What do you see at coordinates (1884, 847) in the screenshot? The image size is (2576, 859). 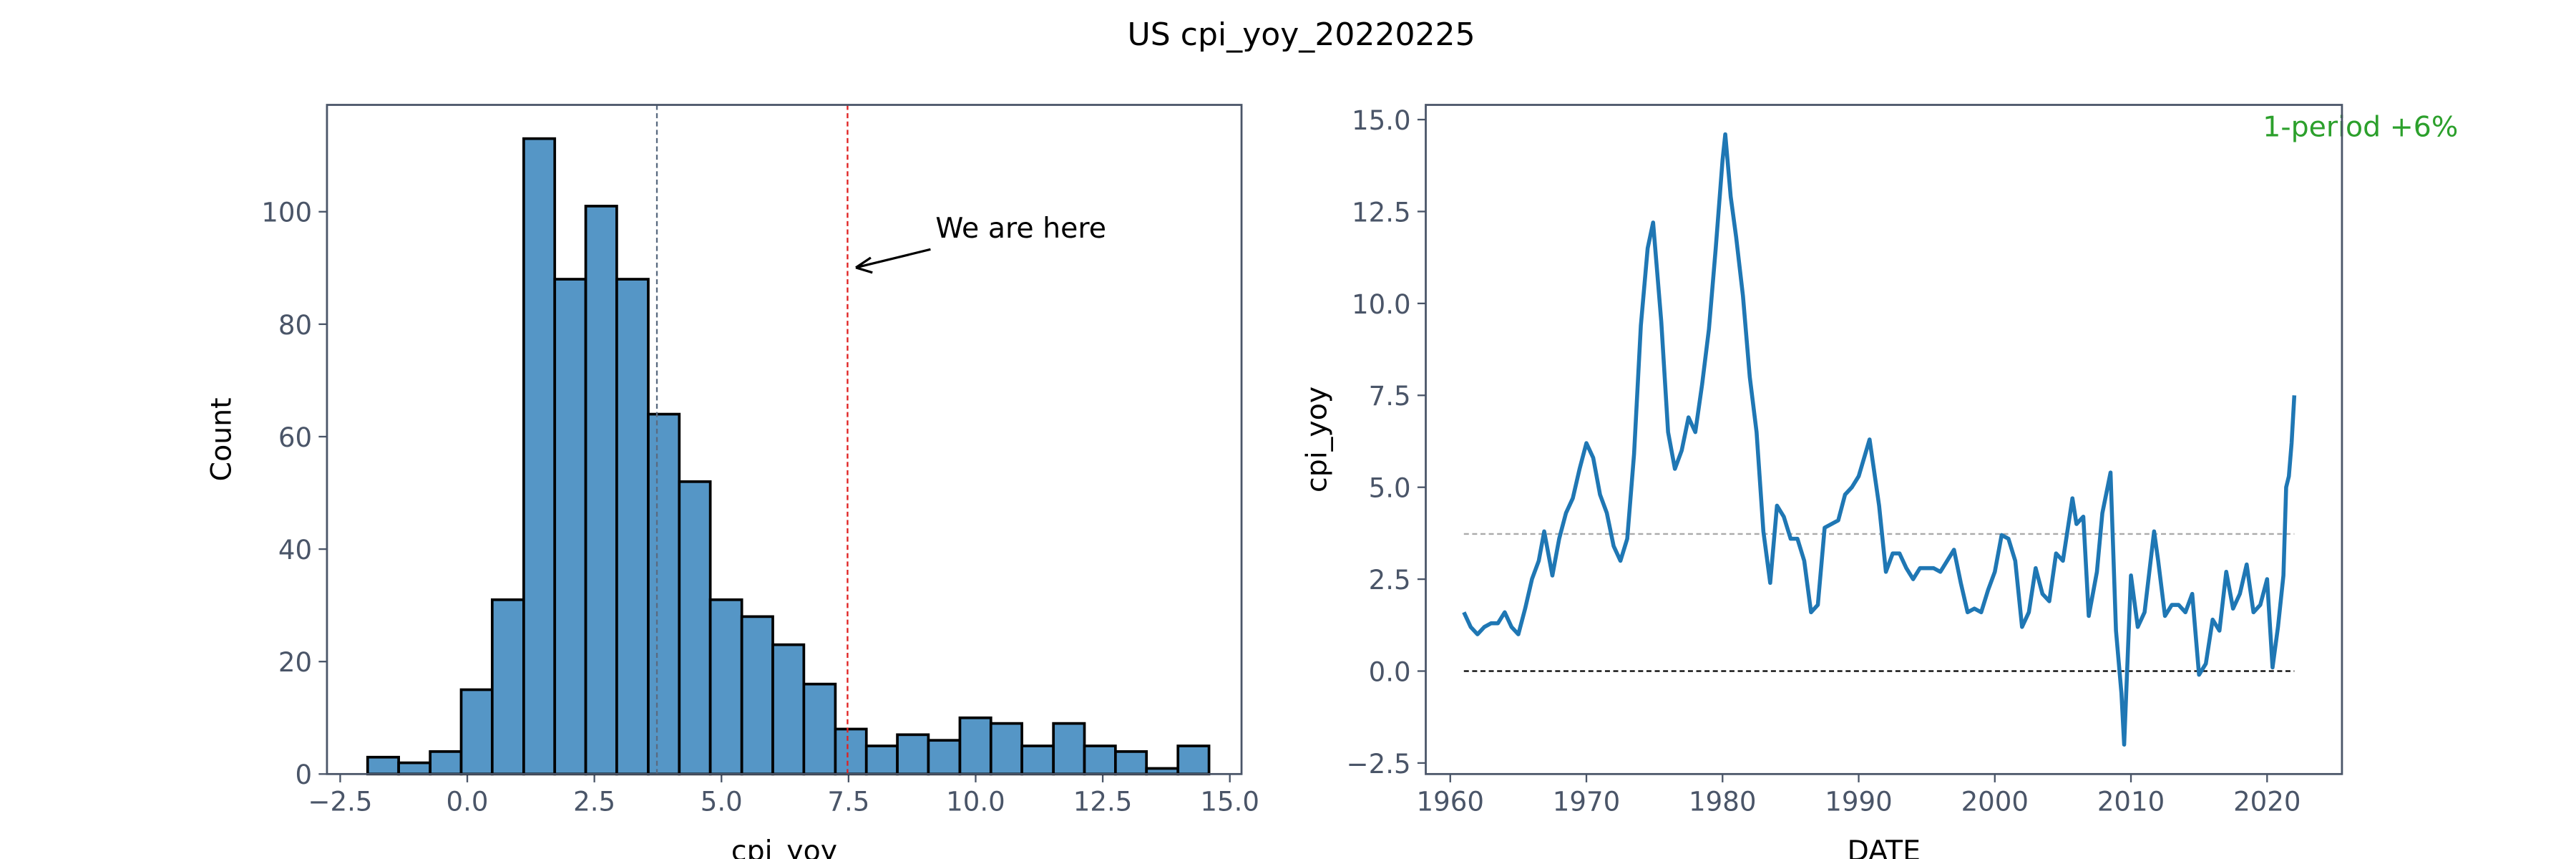 I see `x-axis-label: DATE` at bounding box center [1884, 847].